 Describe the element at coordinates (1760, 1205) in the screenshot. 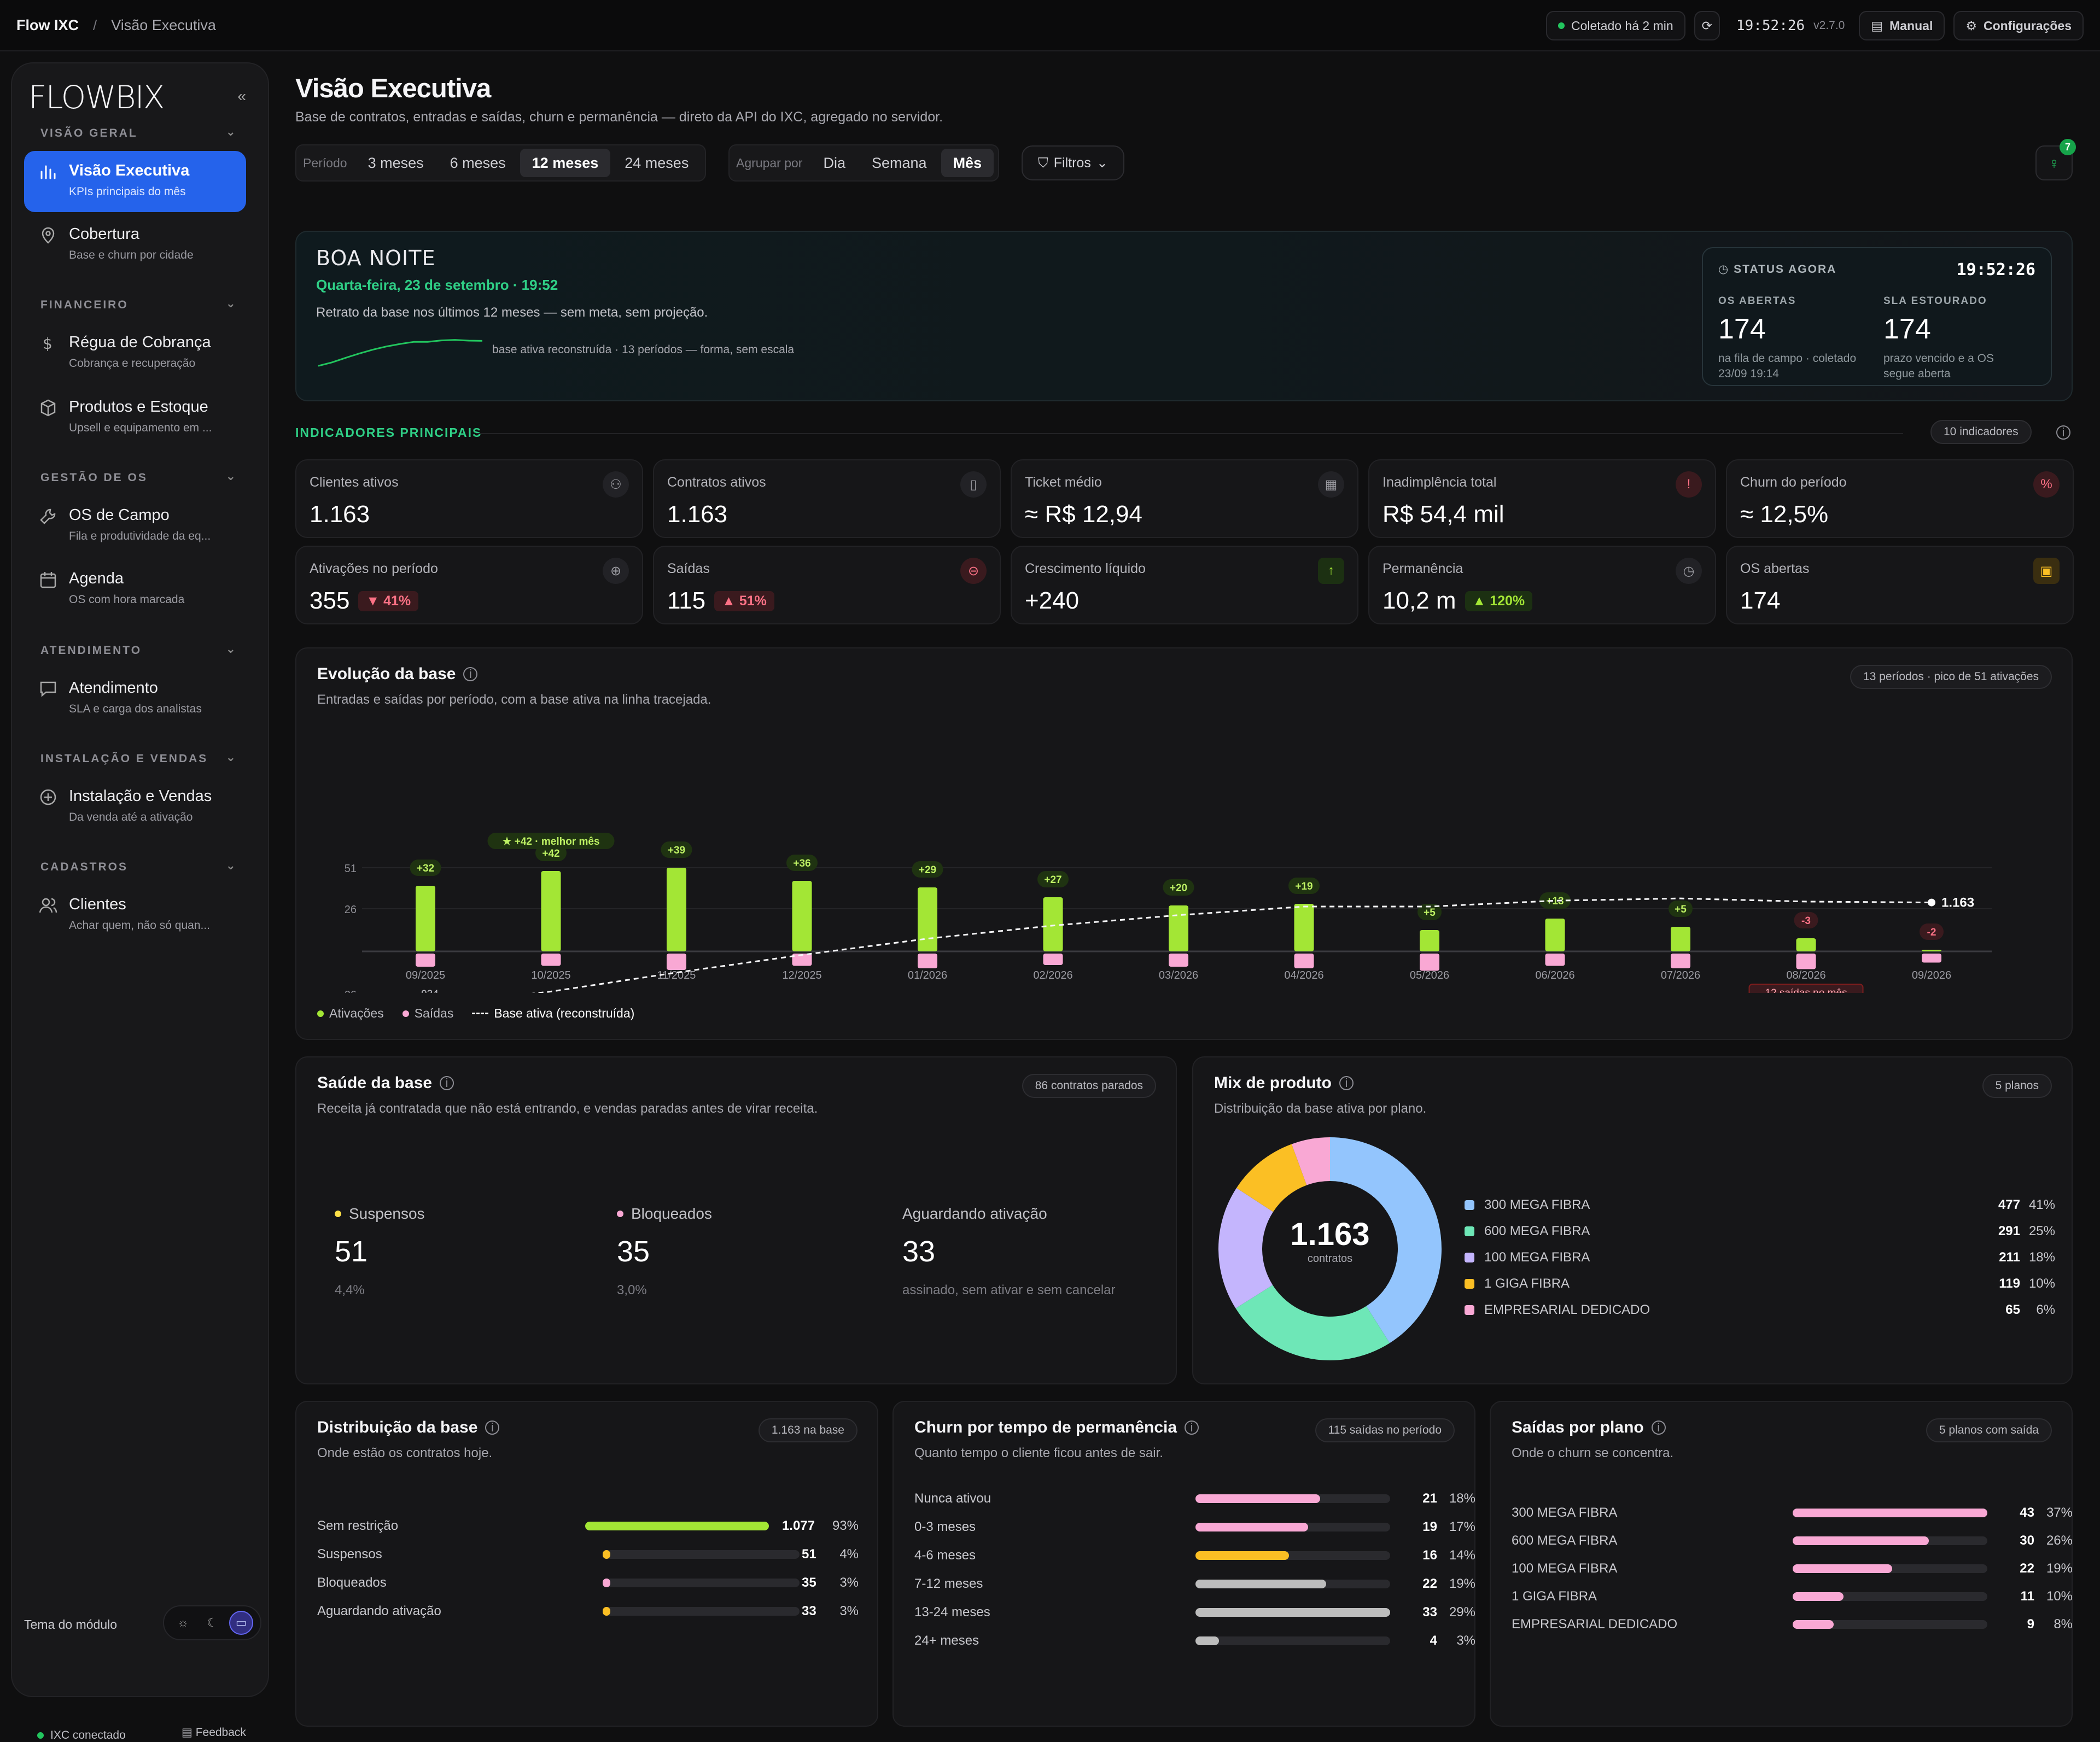

I see `mix-row: 300 MEGA FIBRA 477 41%` at that location.